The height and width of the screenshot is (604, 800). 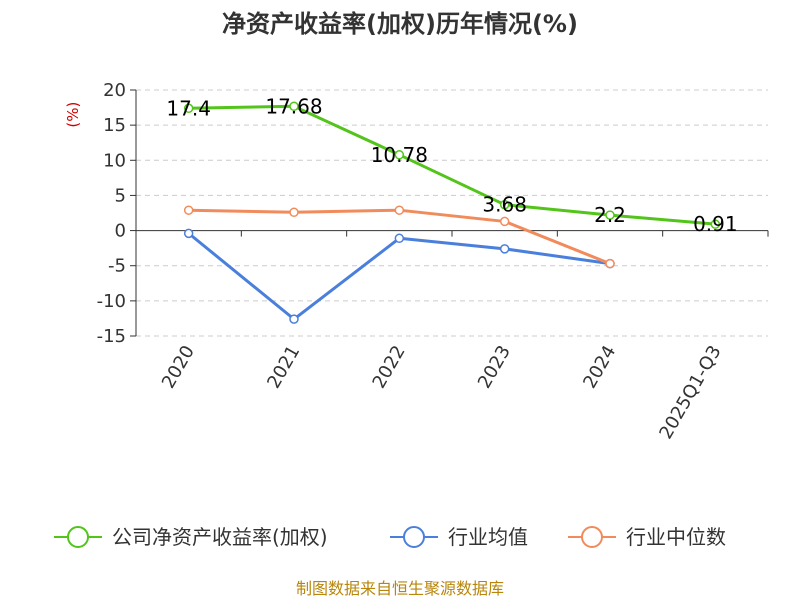 What do you see at coordinates (120, 231) in the screenshot?
I see `y-tick-label: 0` at bounding box center [120, 231].